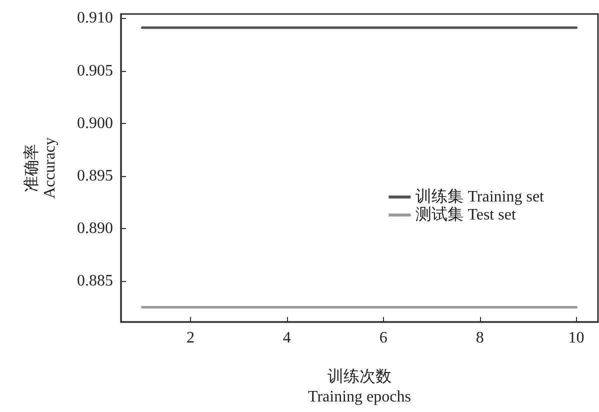 This screenshot has width=599, height=412. Describe the element at coordinates (466, 215) in the screenshot. I see `legend-label: 测试集 Test set` at that location.